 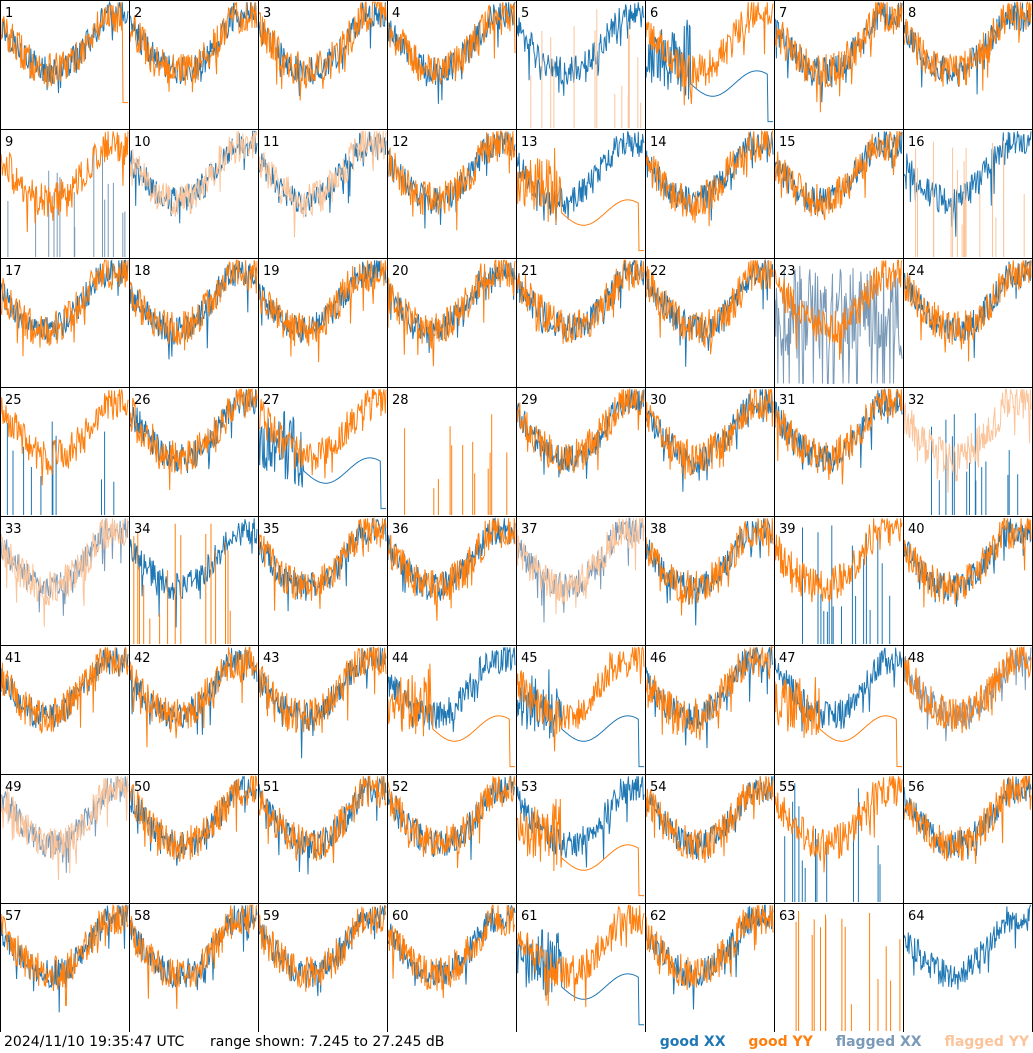 I want to click on panel-3-yy-line, so click(x=322, y=51).